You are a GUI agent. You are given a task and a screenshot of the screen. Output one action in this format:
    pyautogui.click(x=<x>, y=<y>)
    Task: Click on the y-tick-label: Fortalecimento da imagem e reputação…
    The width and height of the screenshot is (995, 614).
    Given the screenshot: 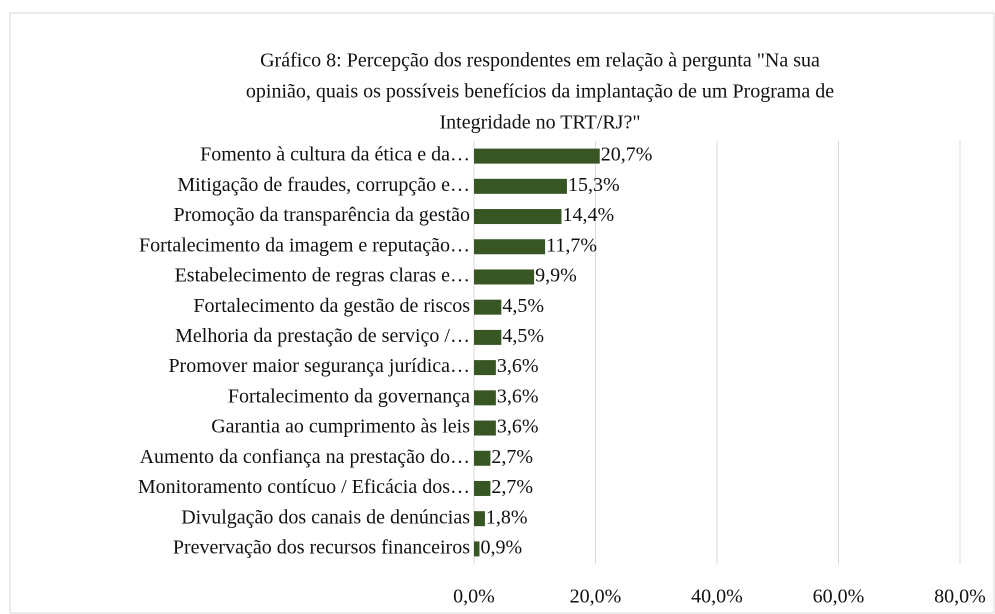 What is the action you would take?
    pyautogui.click(x=304, y=245)
    